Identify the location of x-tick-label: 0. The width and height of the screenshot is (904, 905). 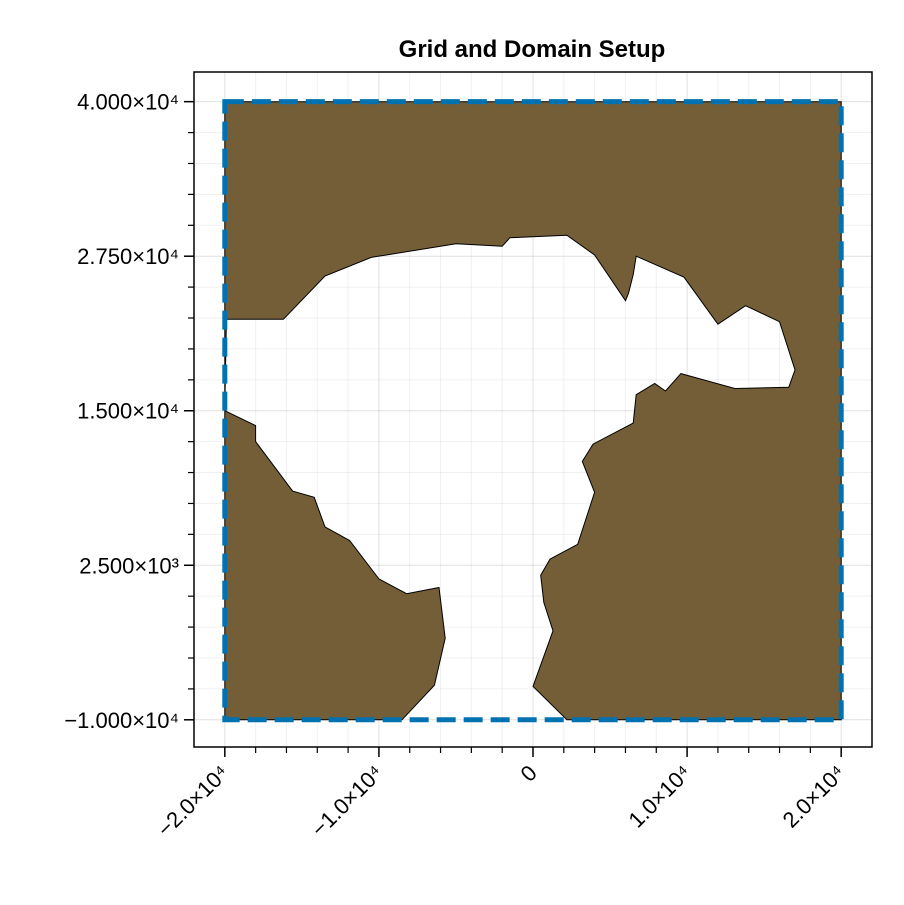
(528, 773).